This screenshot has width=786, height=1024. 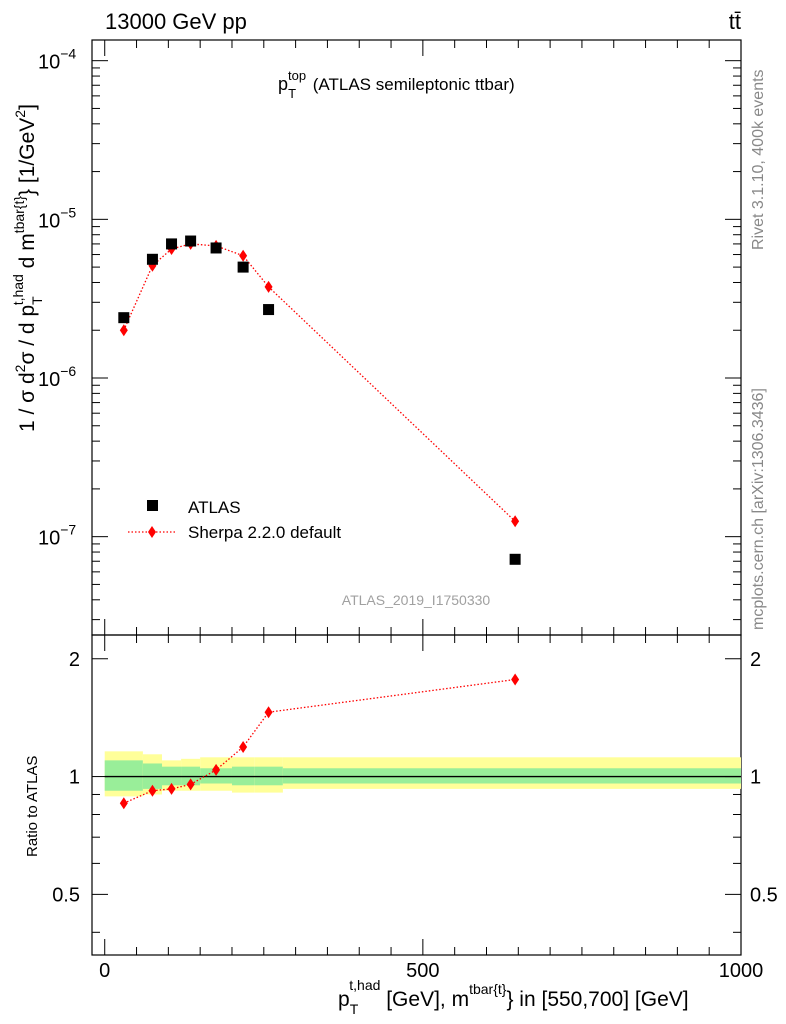 I want to click on energy-label: 13000 GeV pp, so click(x=176, y=21).